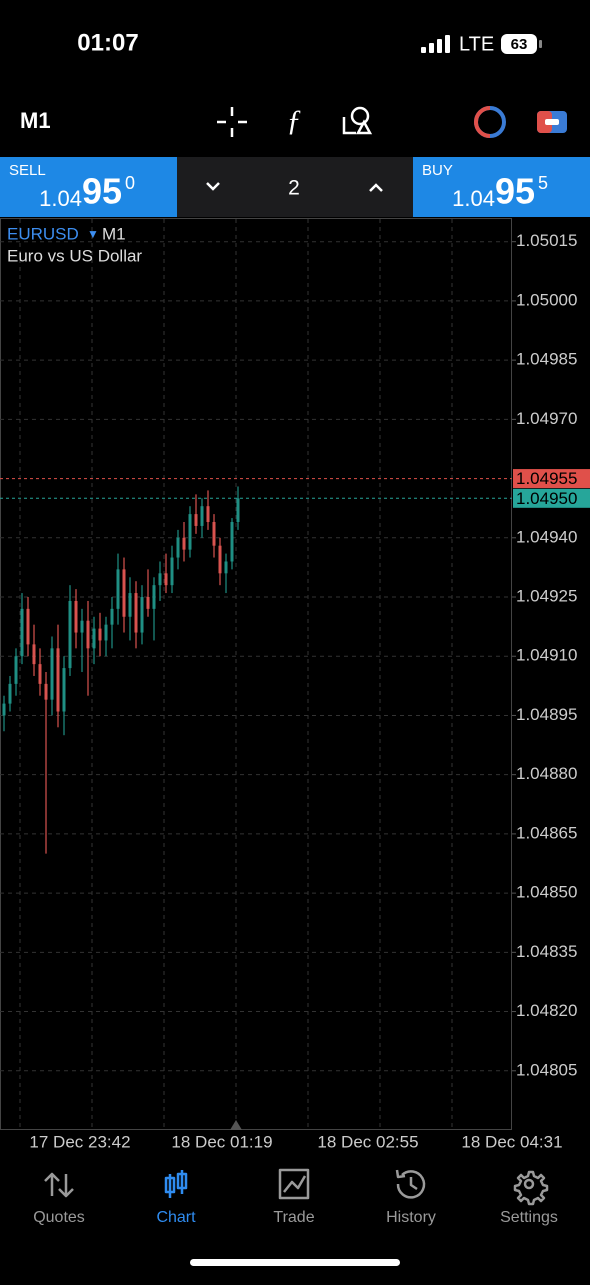 Image resolution: width=590 pixels, height=1285 pixels. Describe the element at coordinates (43, 233) in the screenshot. I see `chart-symbol: EURUSD` at that location.